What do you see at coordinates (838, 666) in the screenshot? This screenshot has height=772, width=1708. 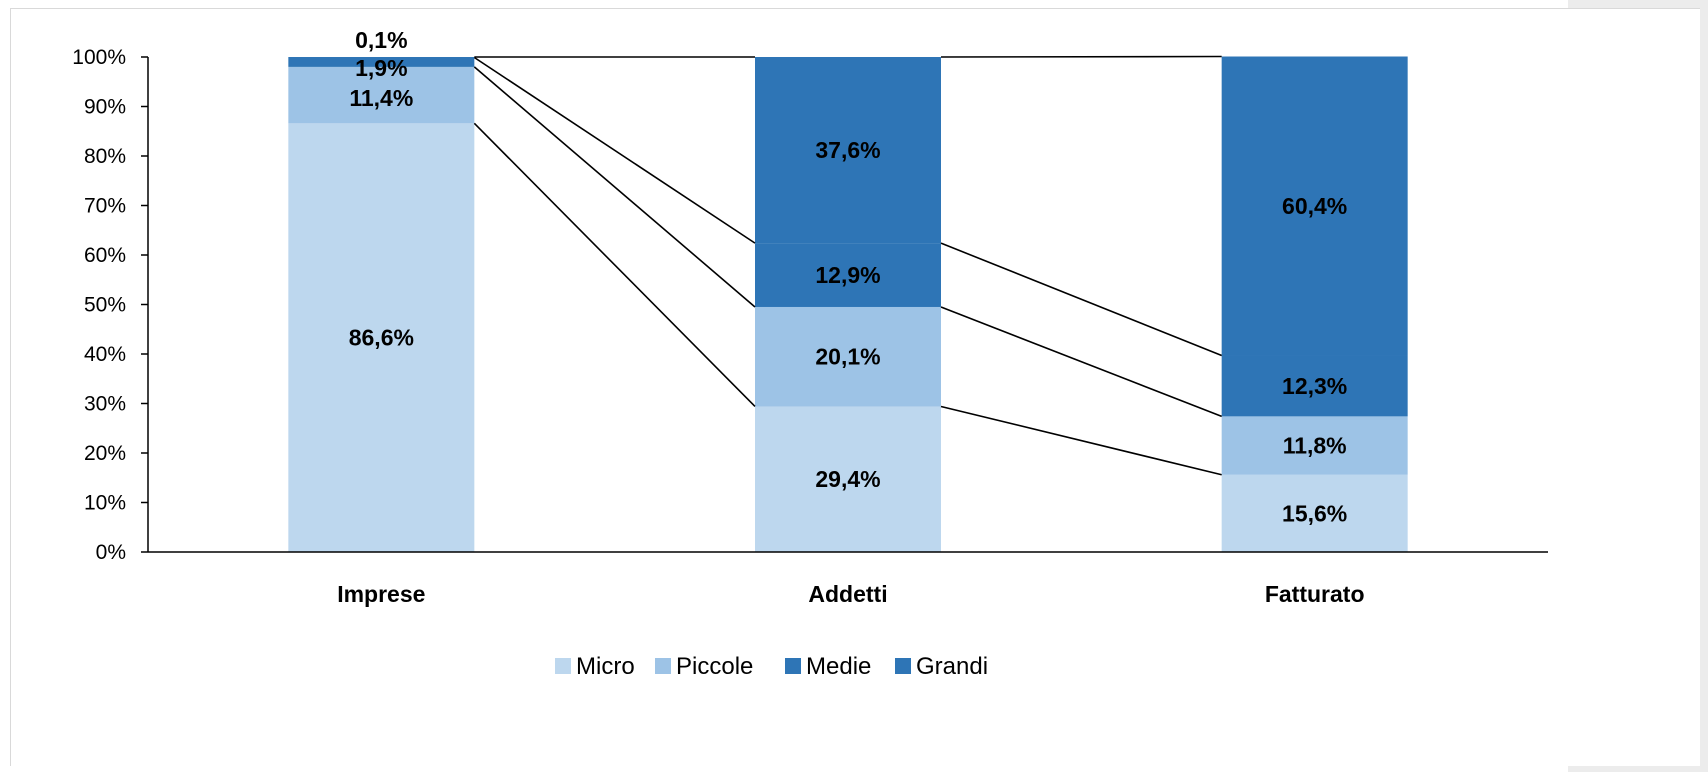 I see `legend-label-medie: Medie` at bounding box center [838, 666].